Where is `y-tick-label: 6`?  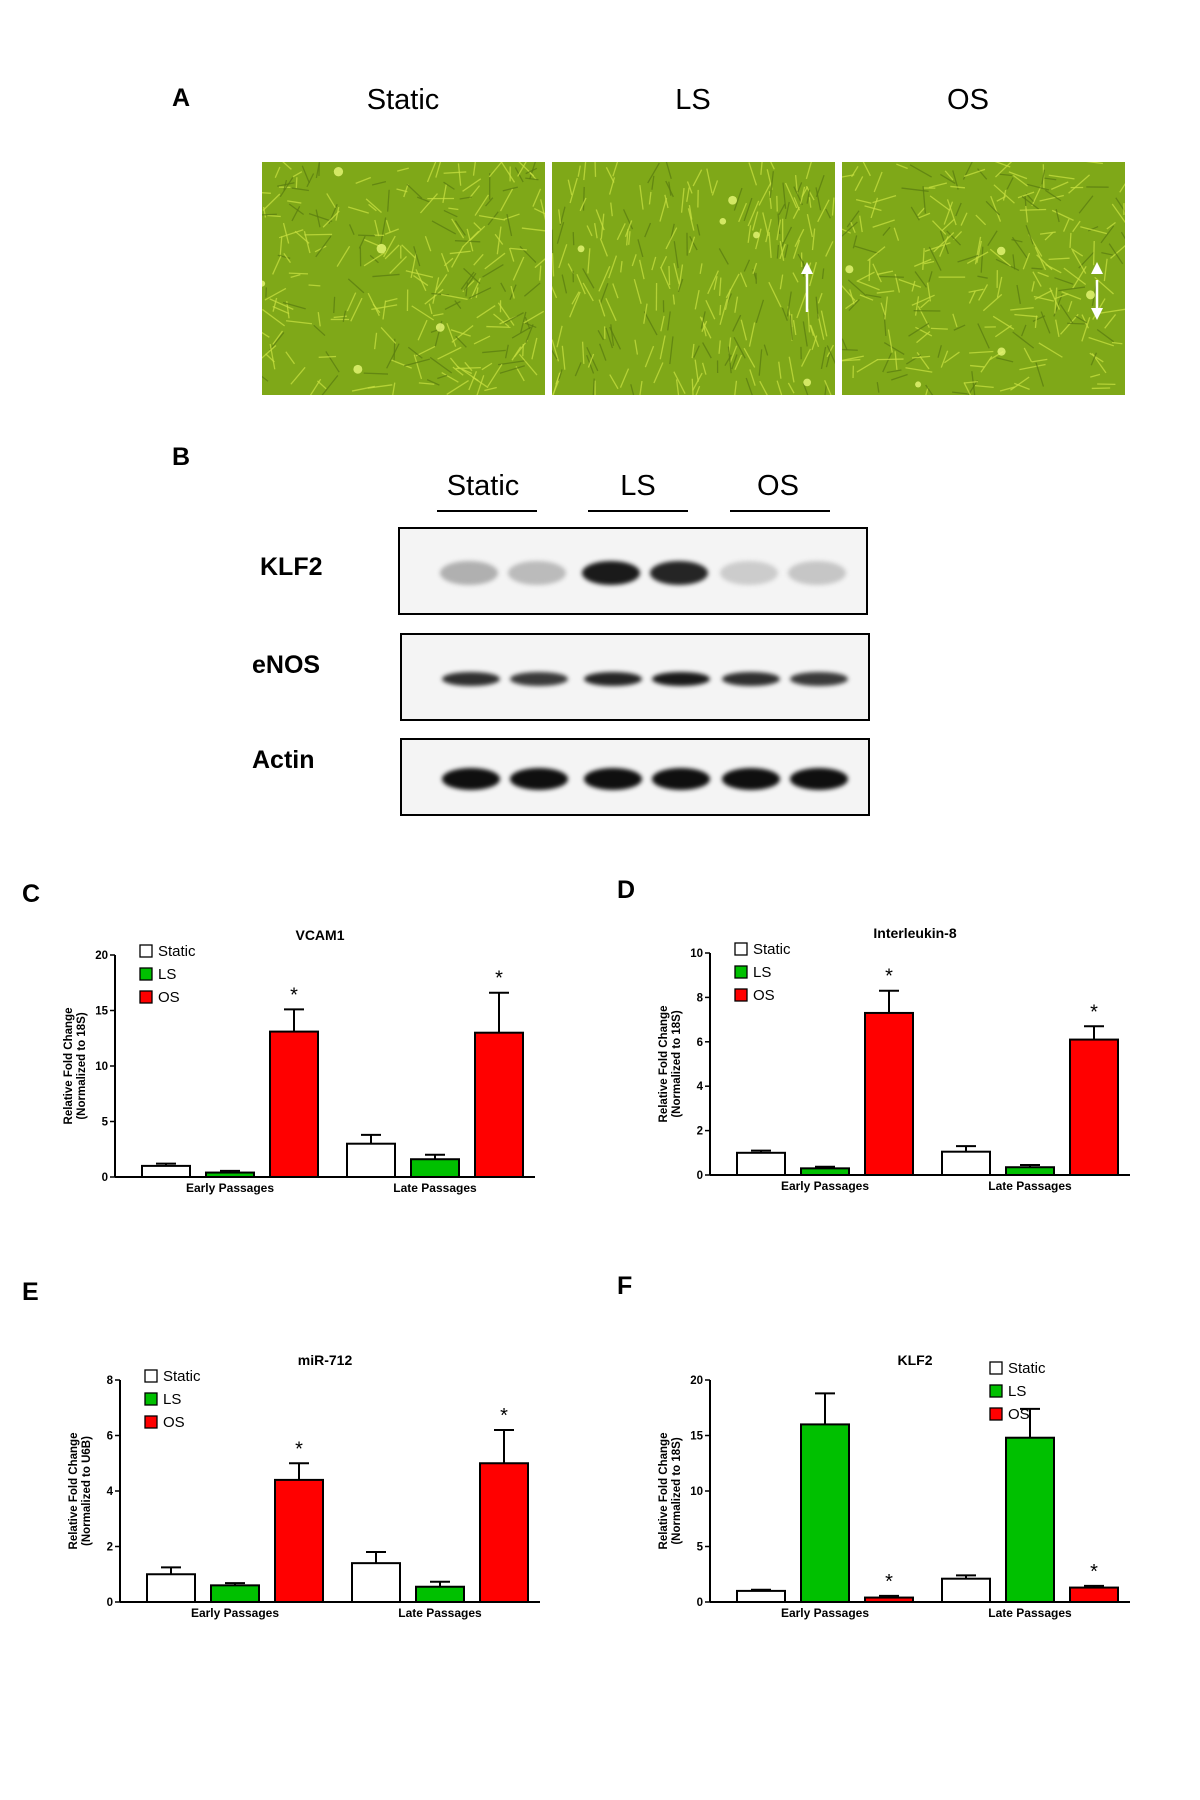 y-tick-label: 6 is located at coordinates (700, 1043).